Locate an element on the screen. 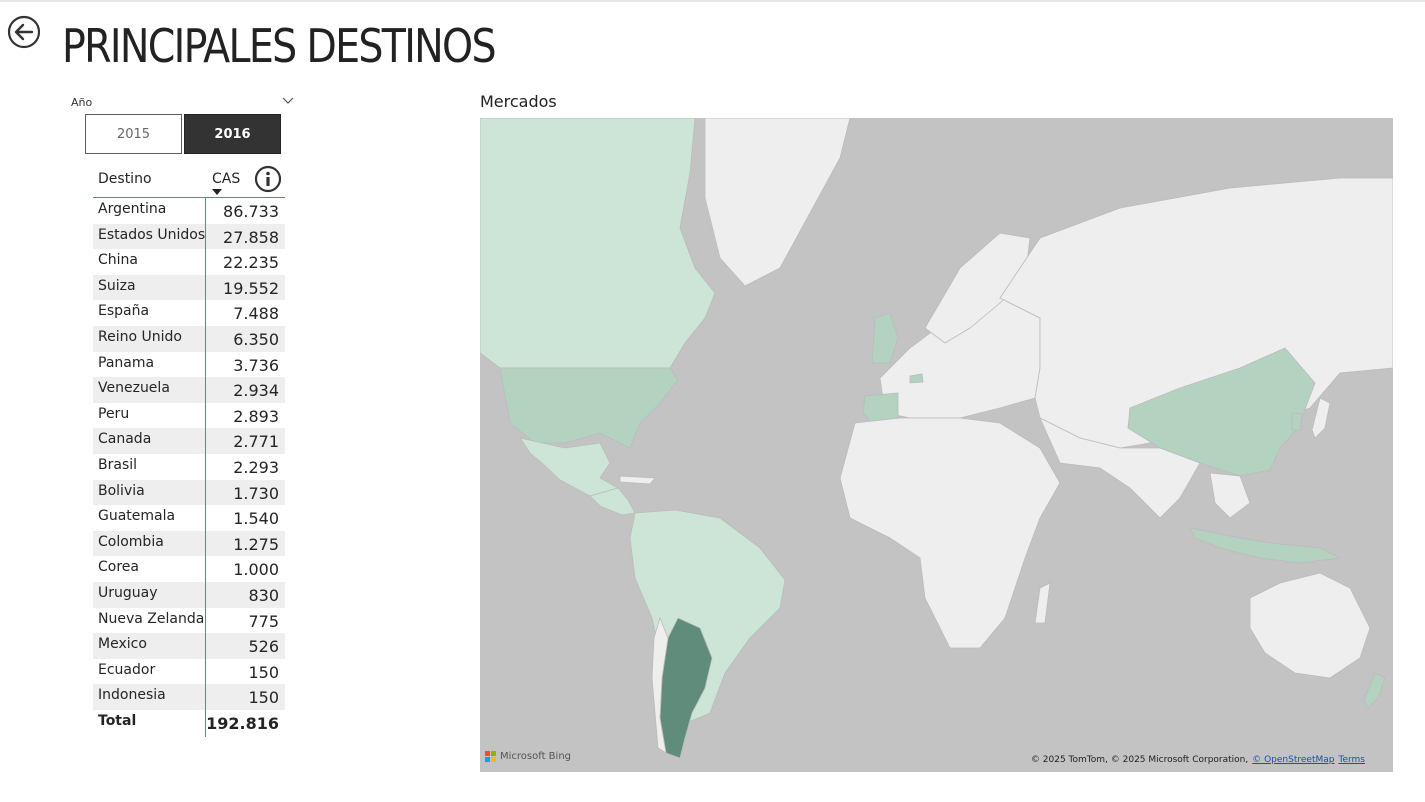 Image resolution: width=1425 pixels, height=802 pixels. table-row: Corea 1.000 is located at coordinates (189, 569).